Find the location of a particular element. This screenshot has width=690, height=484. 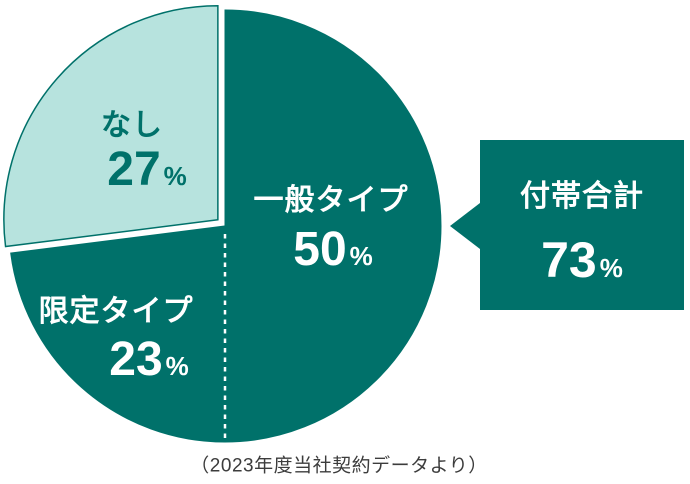

slice-value-ippan-number: 50 is located at coordinates (320, 249).